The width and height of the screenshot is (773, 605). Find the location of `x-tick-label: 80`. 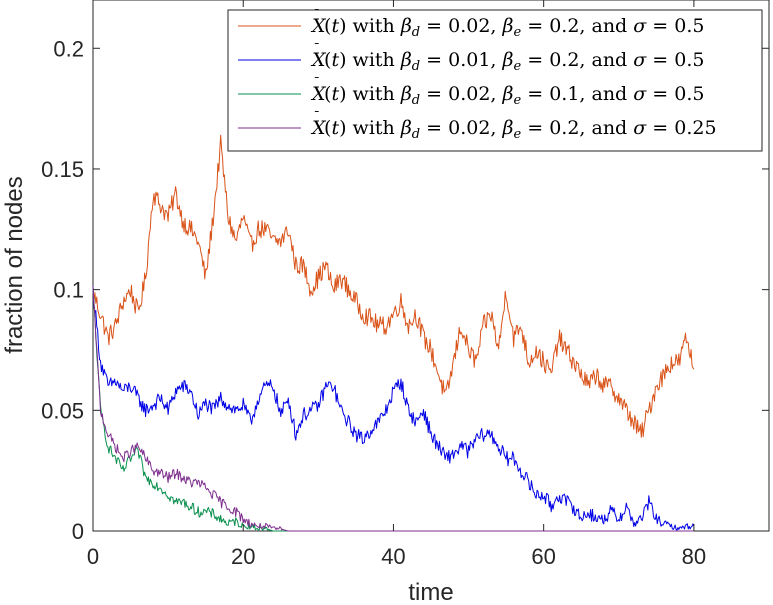

x-tick-label: 80 is located at coordinates (694, 556).